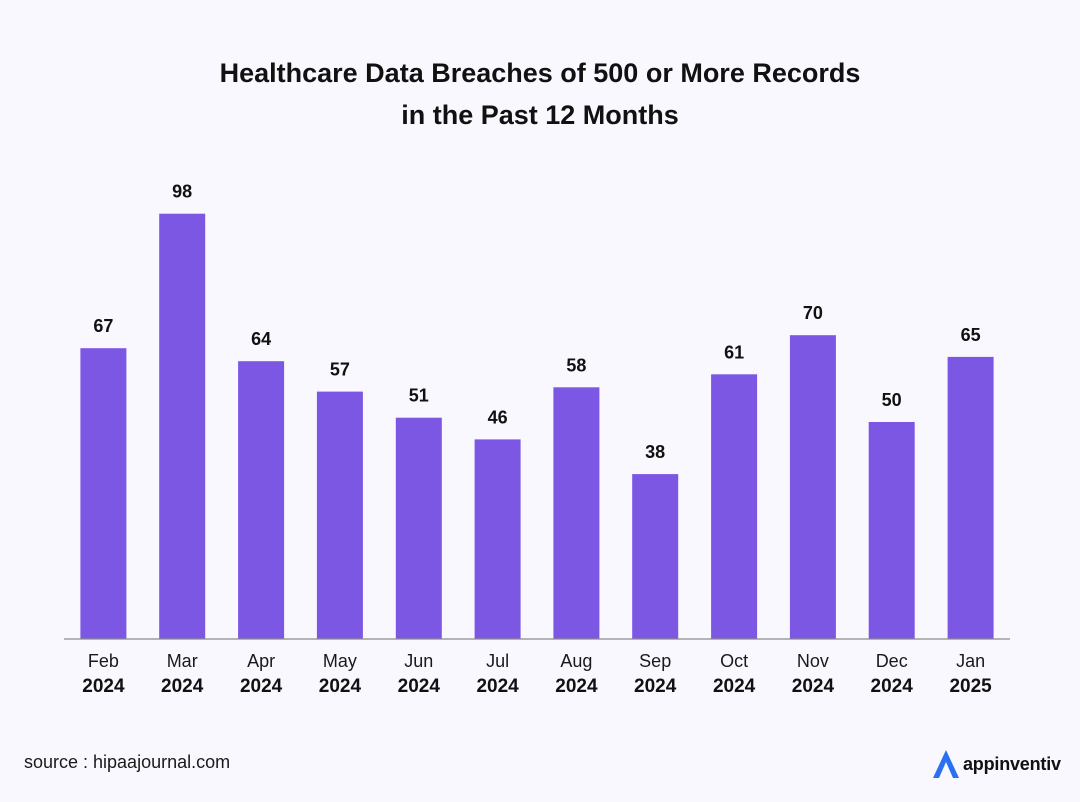  I want to click on tick-label-month-mar-2024: Mar, so click(182, 661).